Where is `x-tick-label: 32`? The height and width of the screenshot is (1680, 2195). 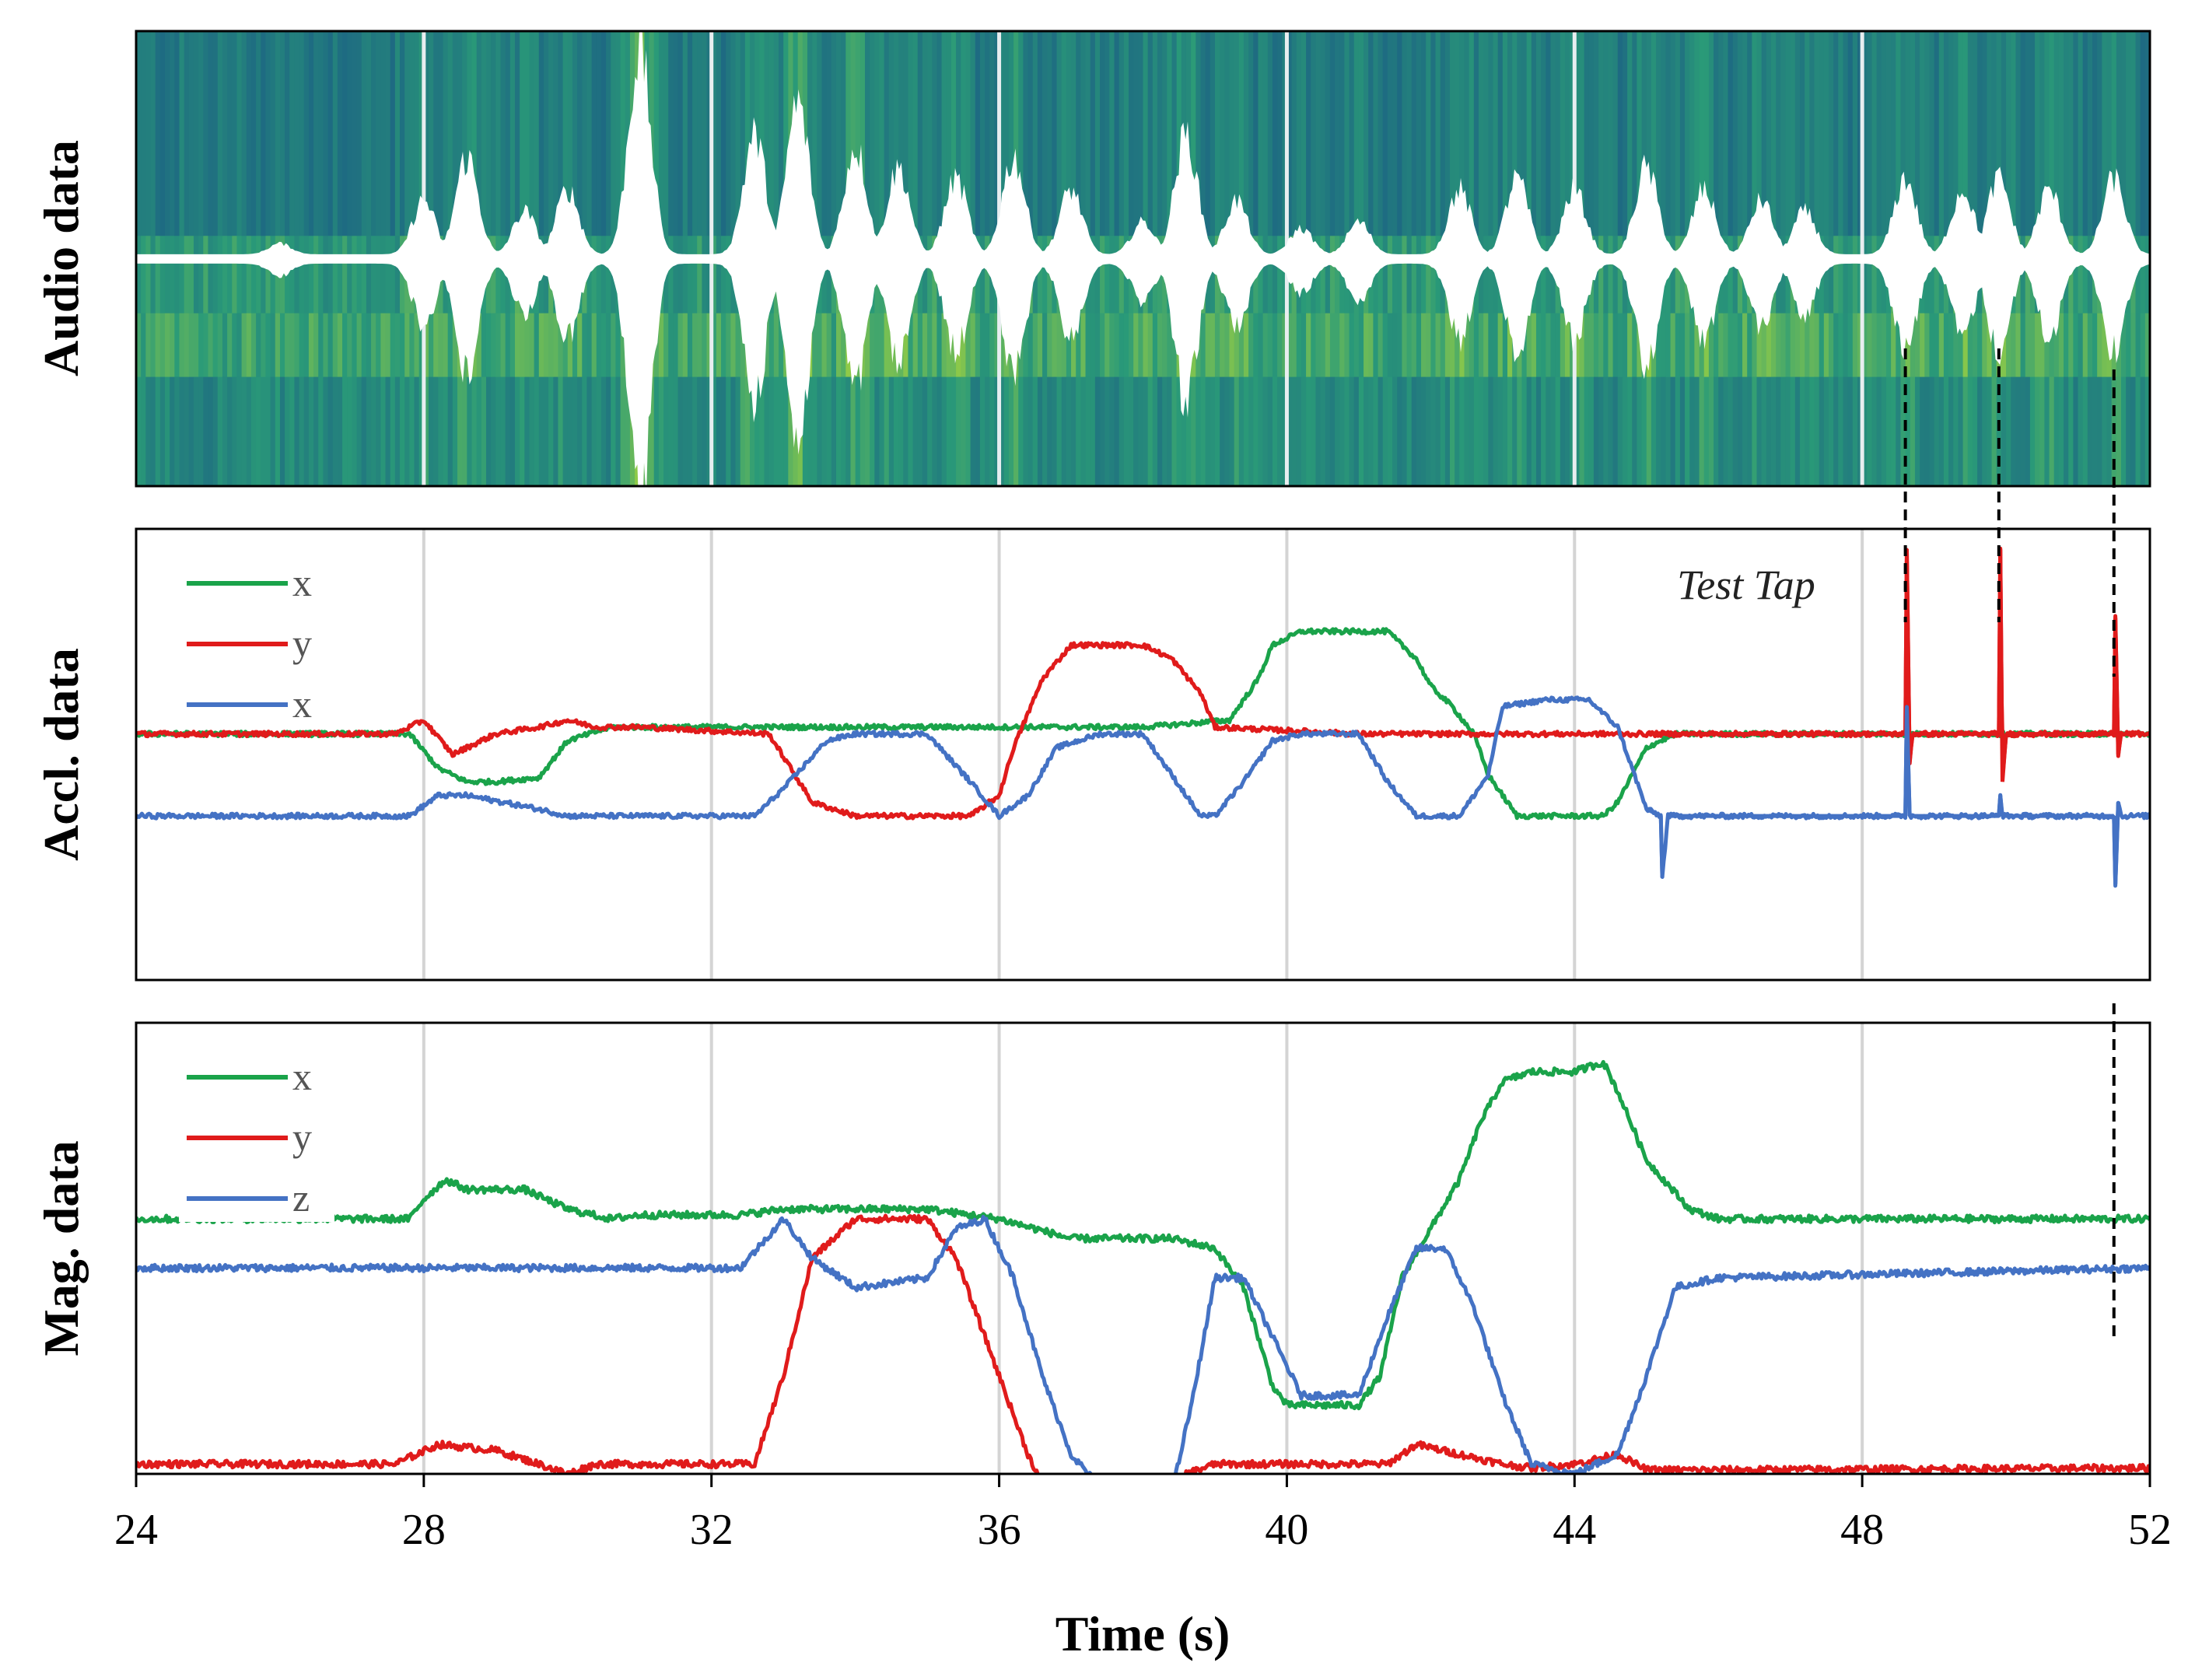
x-tick-label: 32 is located at coordinates (711, 1530).